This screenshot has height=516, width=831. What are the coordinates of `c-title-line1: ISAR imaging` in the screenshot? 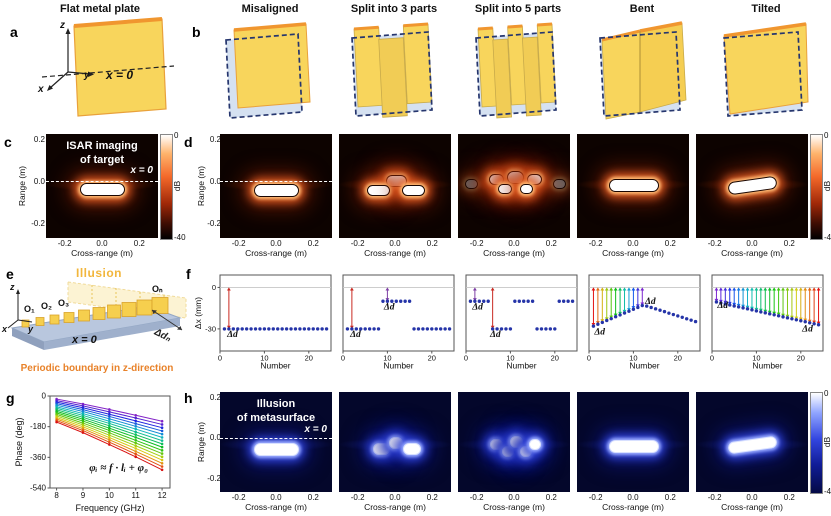 It's located at (102, 146).